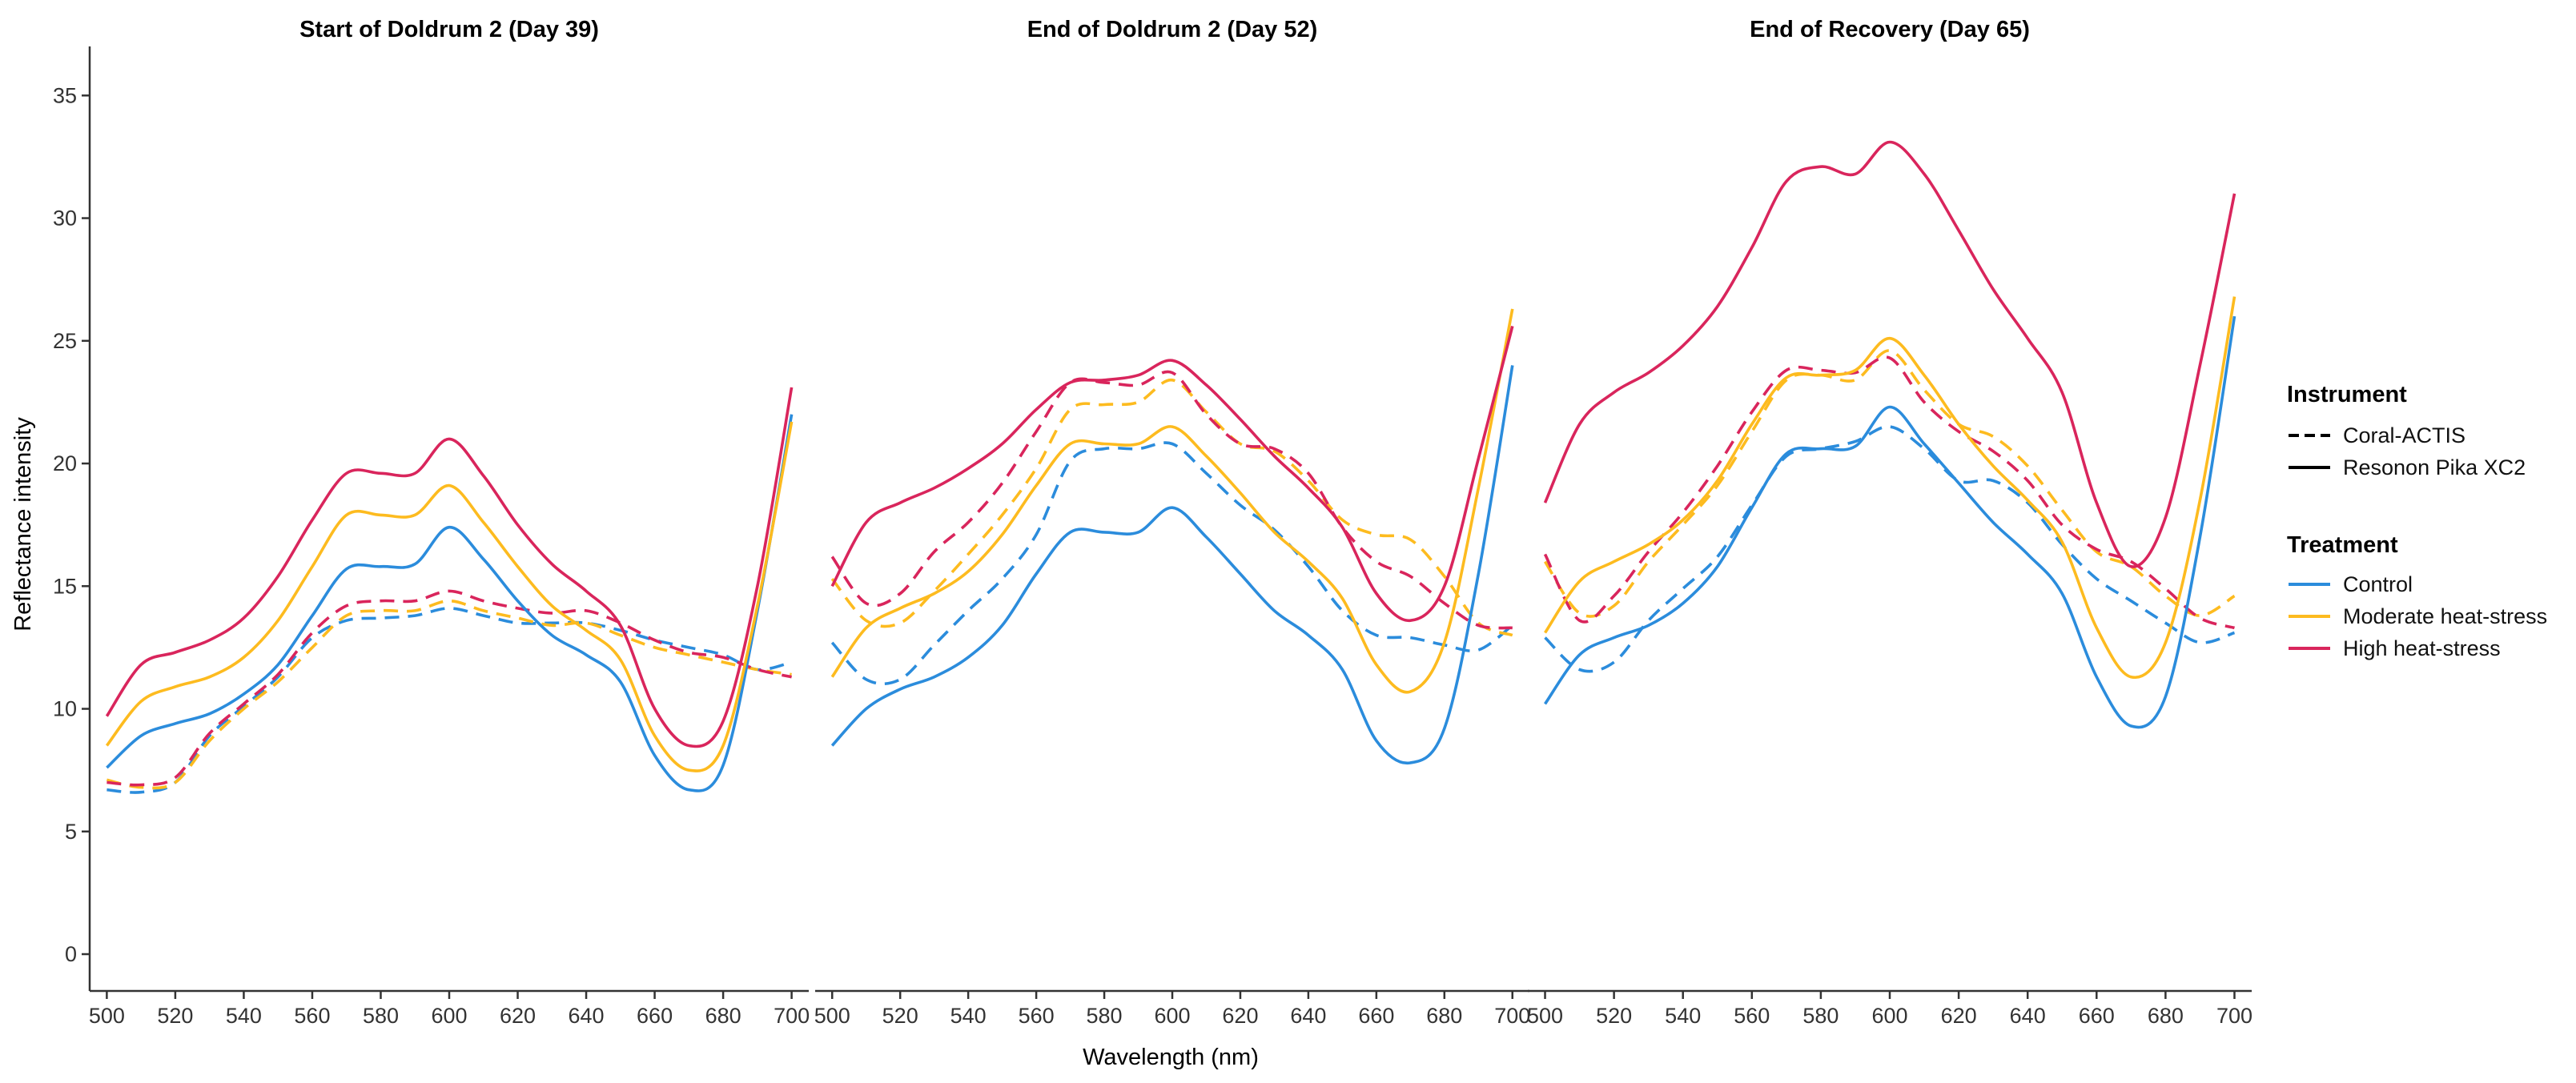  What do you see at coordinates (1171, 1057) in the screenshot?
I see `x-axis-title: Wavelength (nm)` at bounding box center [1171, 1057].